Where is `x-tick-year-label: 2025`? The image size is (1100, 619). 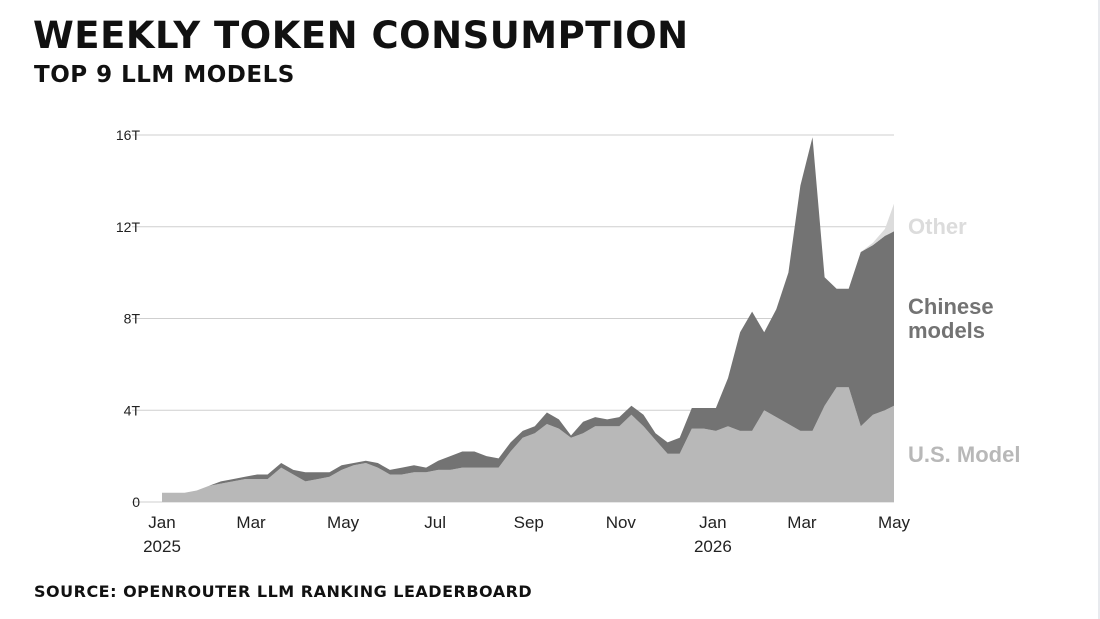
x-tick-year-label: 2025 is located at coordinates (162, 546).